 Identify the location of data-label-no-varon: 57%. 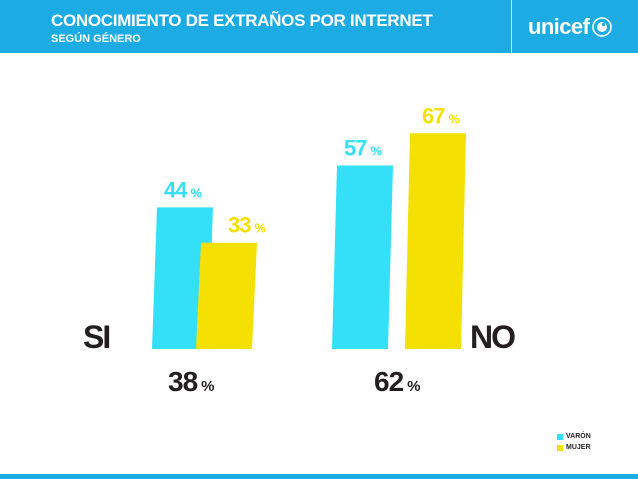
(363, 147).